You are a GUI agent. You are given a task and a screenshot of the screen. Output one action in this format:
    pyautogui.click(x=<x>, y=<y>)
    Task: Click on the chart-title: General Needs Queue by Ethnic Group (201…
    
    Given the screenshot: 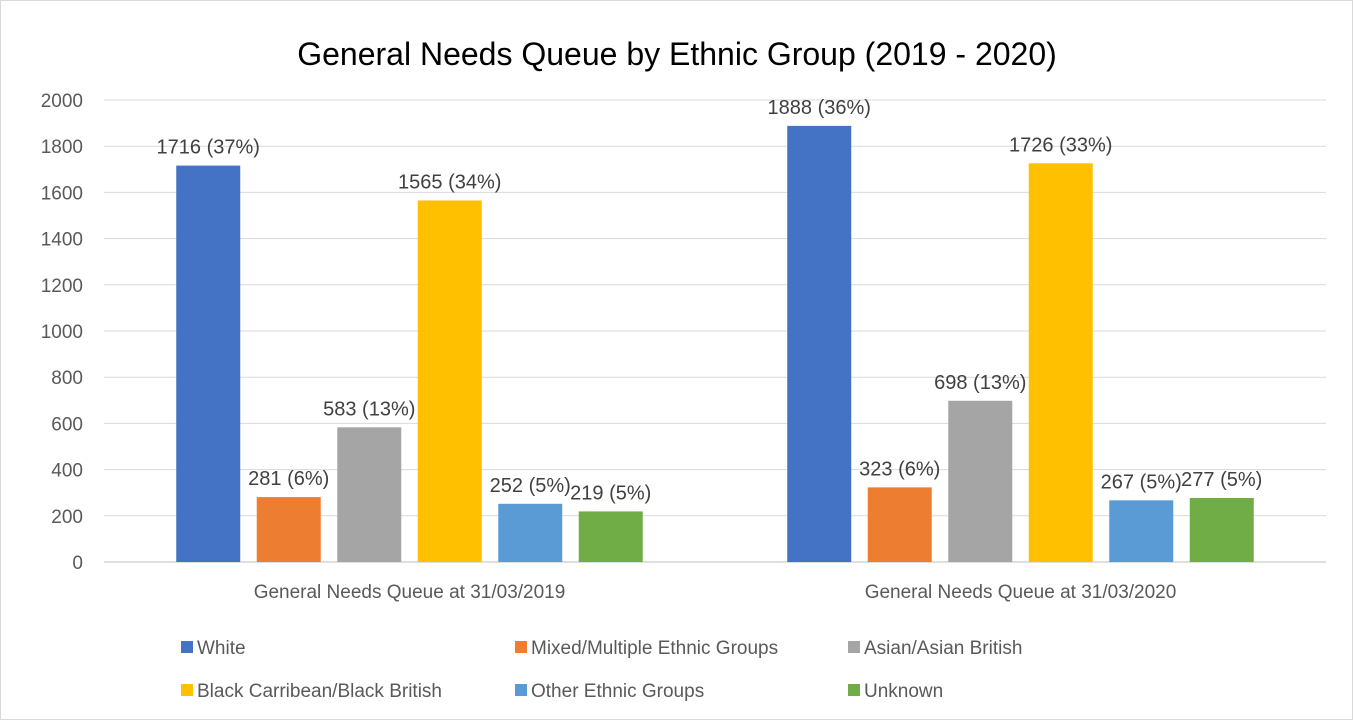 What is the action you would take?
    pyautogui.click(x=677, y=54)
    